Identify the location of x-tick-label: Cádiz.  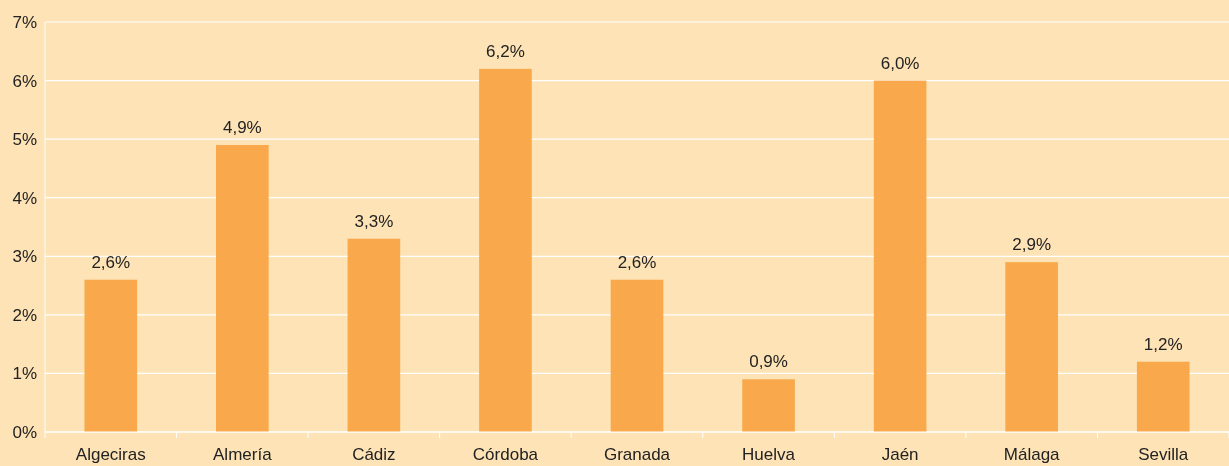
(374, 454).